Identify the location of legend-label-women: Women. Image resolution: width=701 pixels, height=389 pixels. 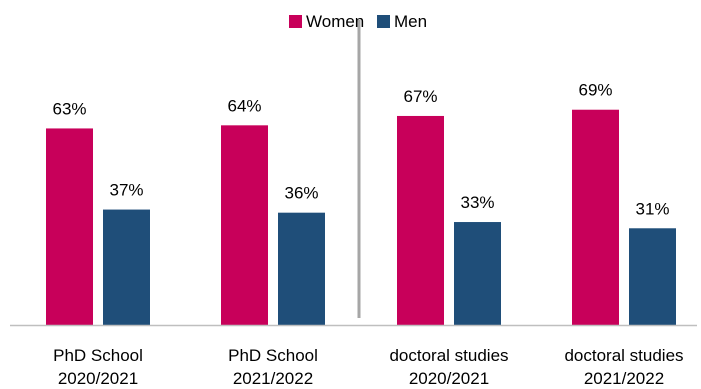
(335, 21).